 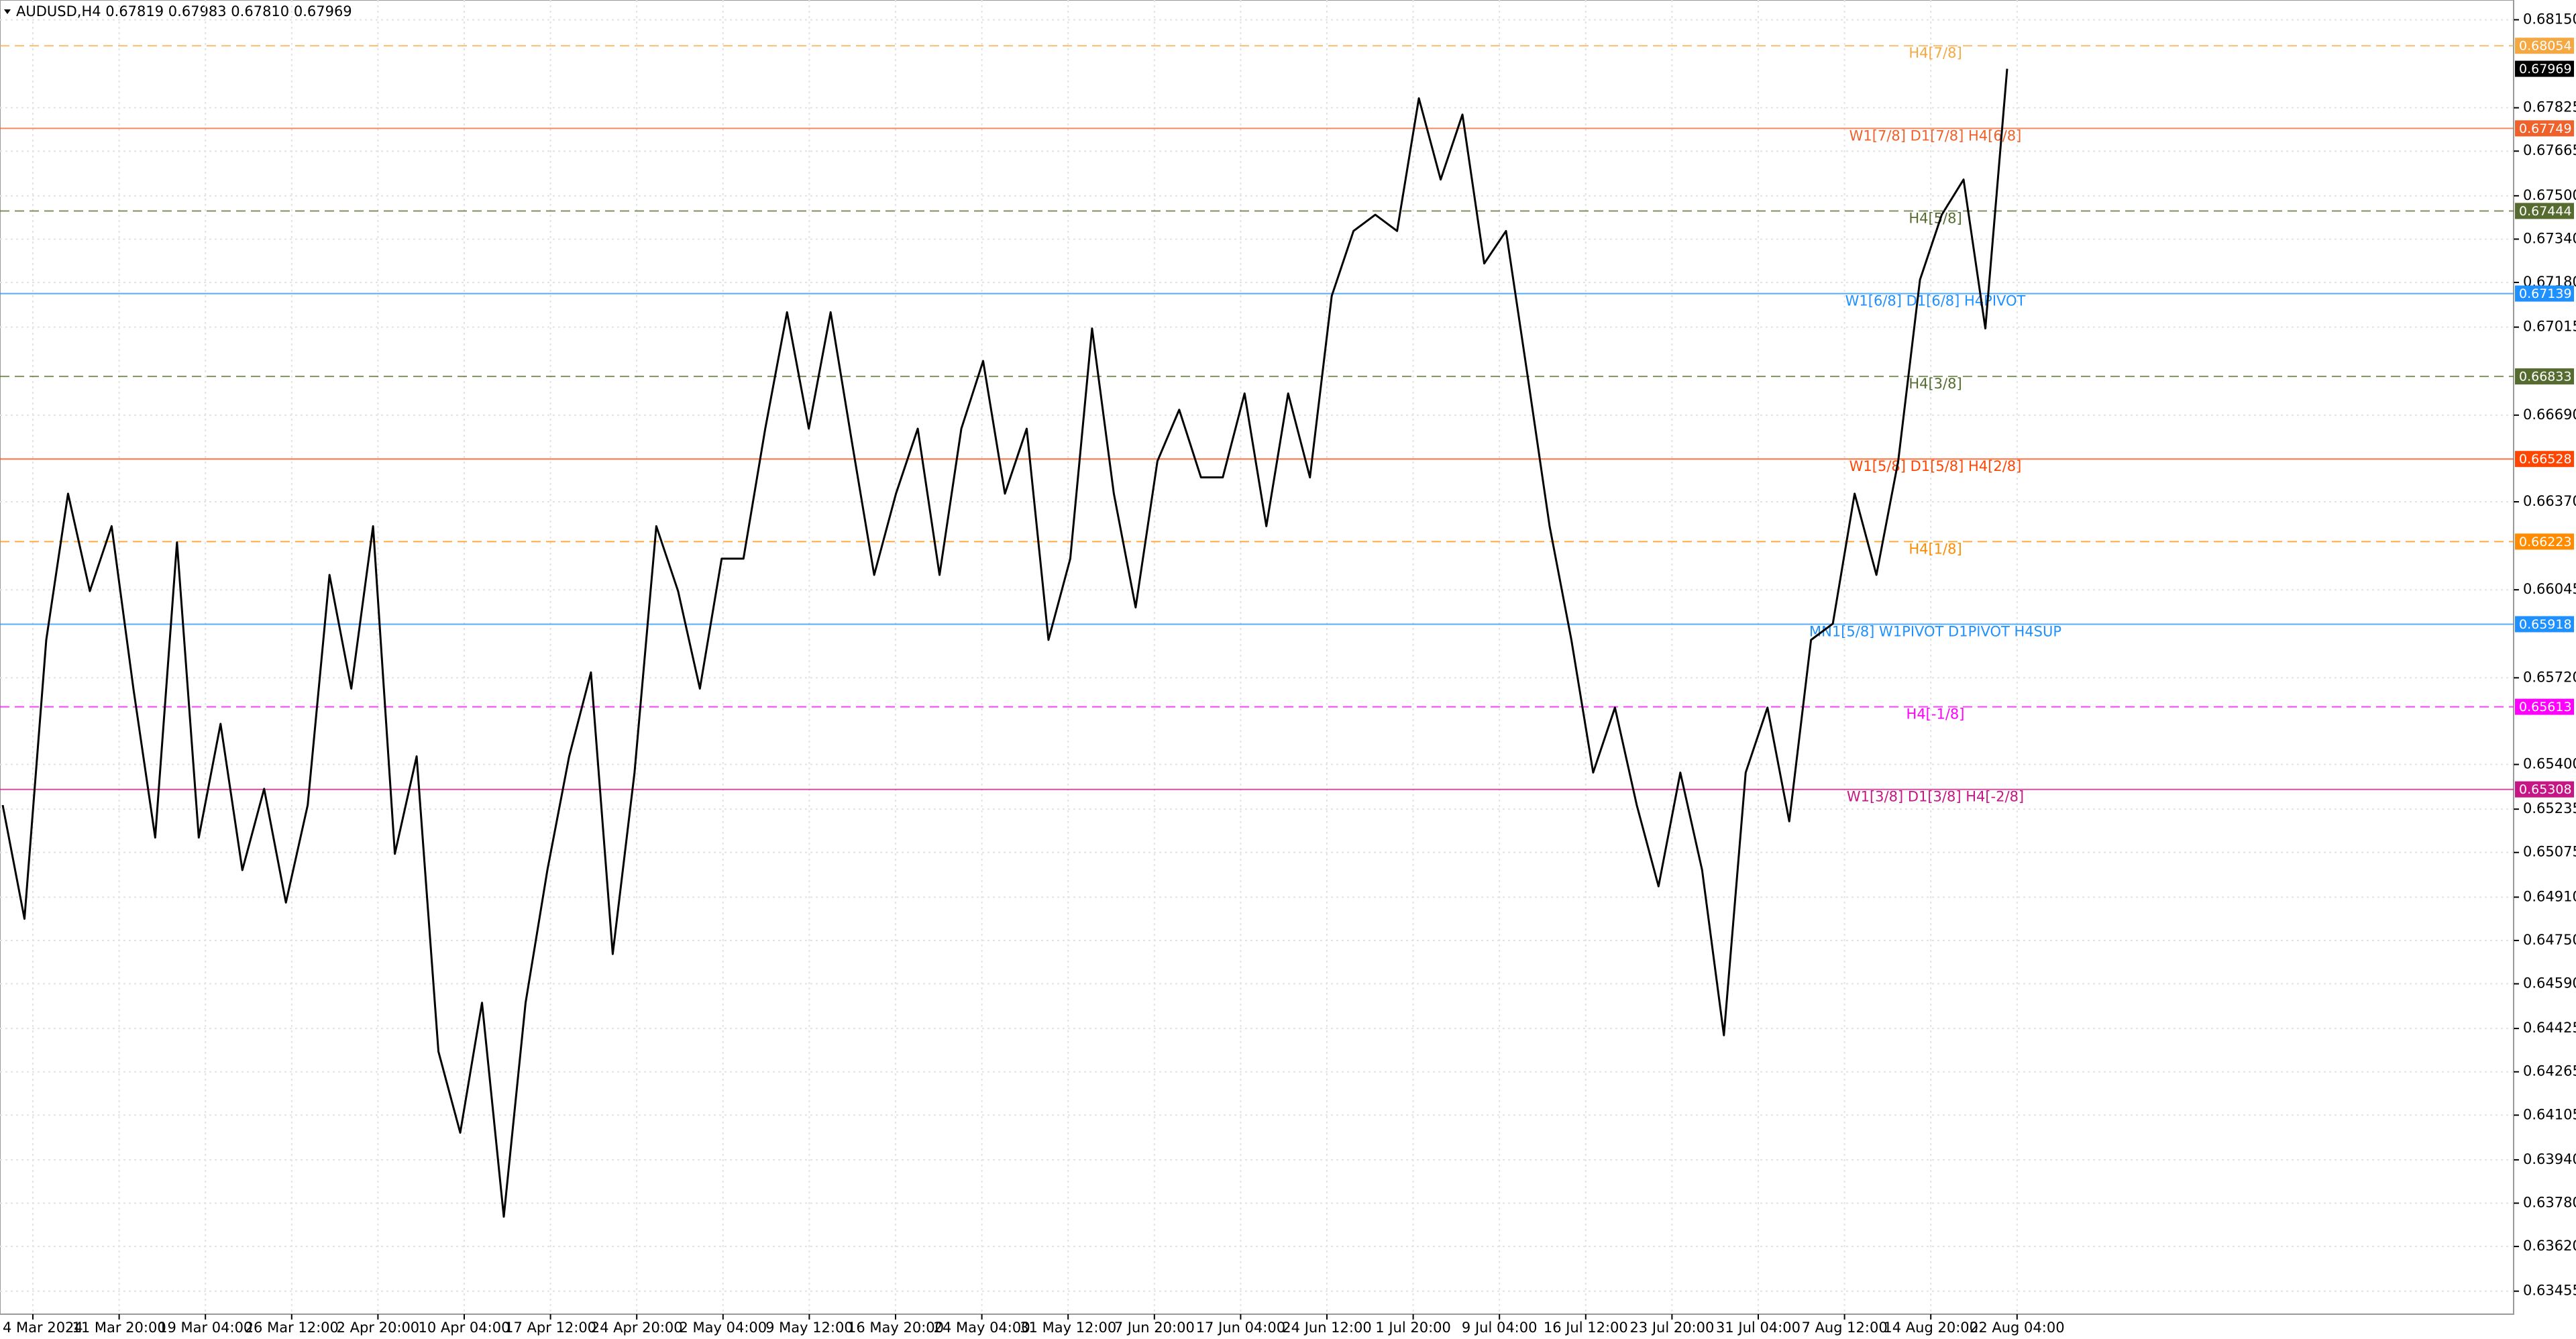 I want to click on level-label: MN1[5/8] W1PIVOT D1PIVOT H4SUP, so click(x=1935, y=631).